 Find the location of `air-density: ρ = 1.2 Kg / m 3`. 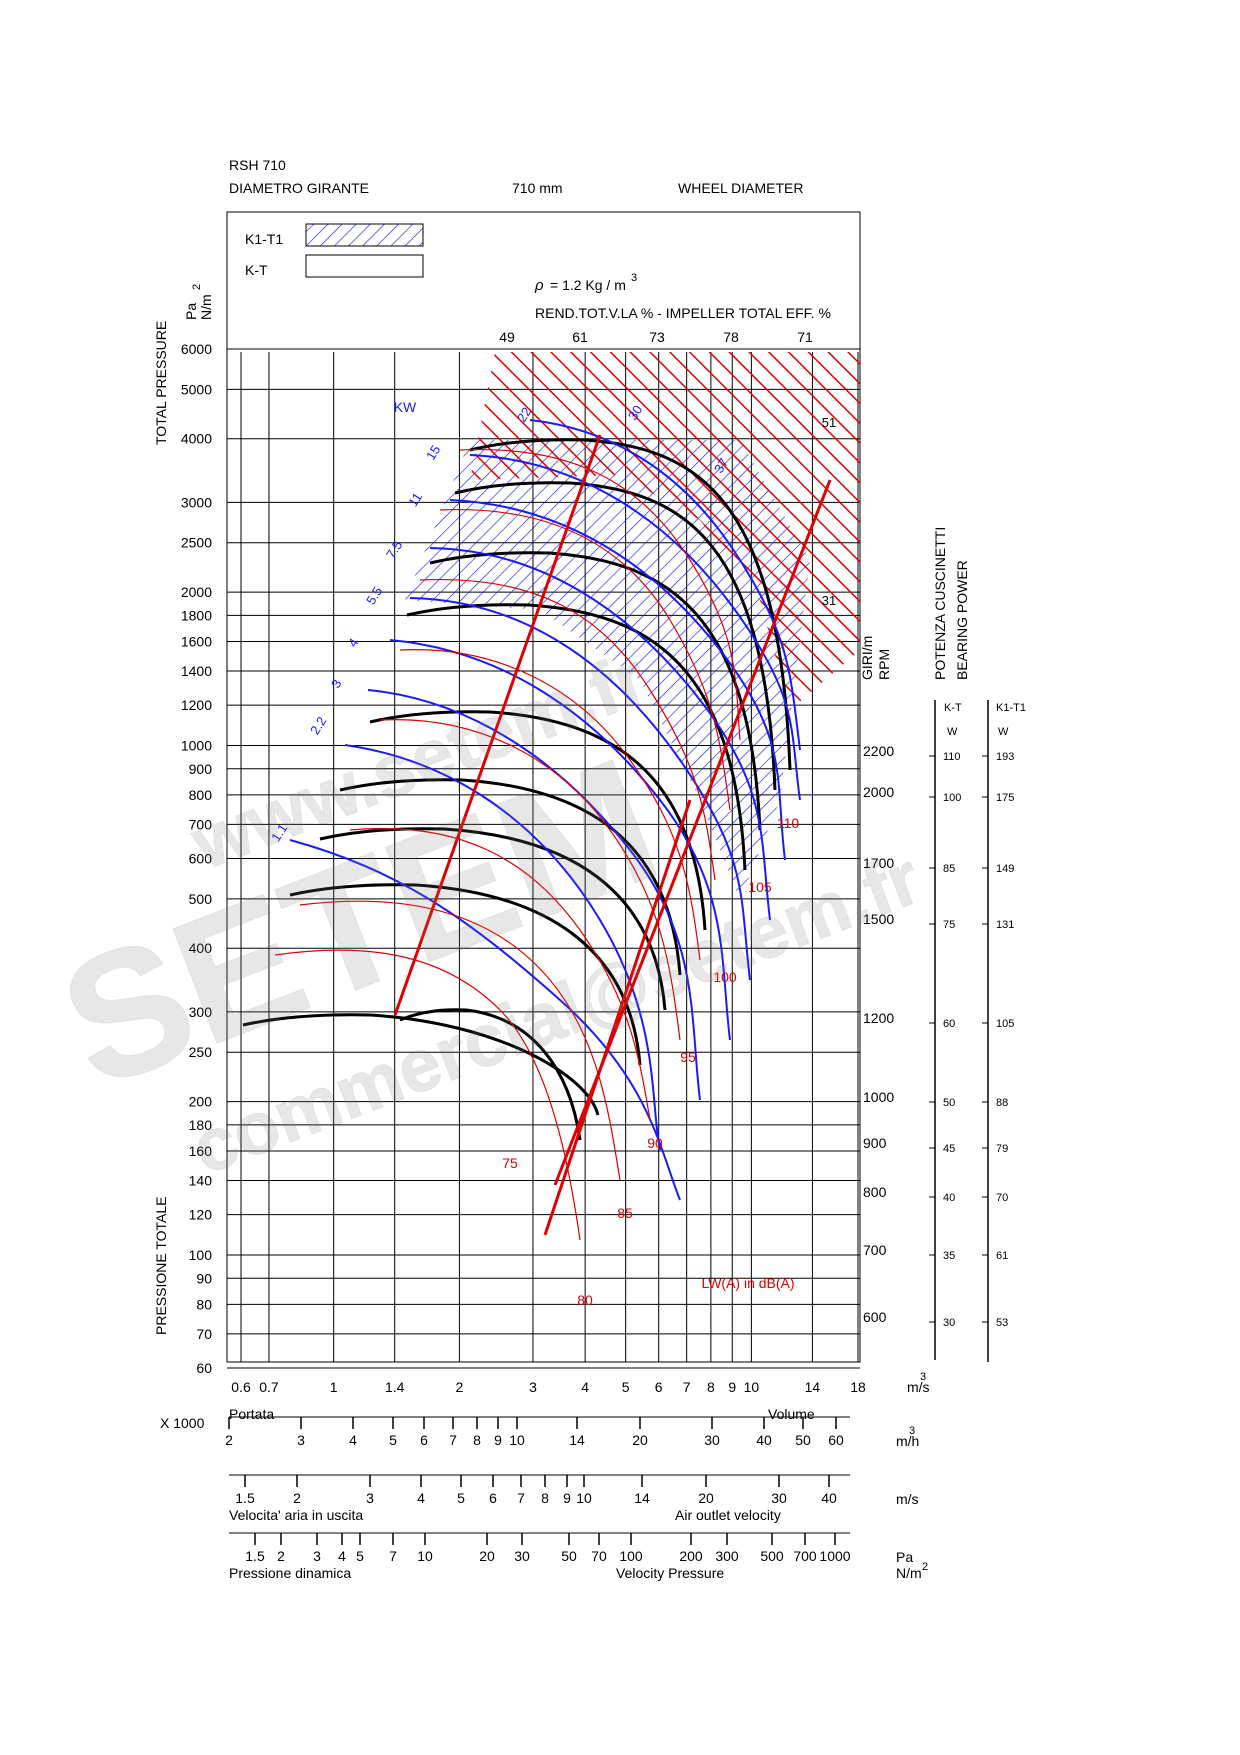

air-density: ρ = 1.2 Kg / m 3 is located at coordinates (585, 283).